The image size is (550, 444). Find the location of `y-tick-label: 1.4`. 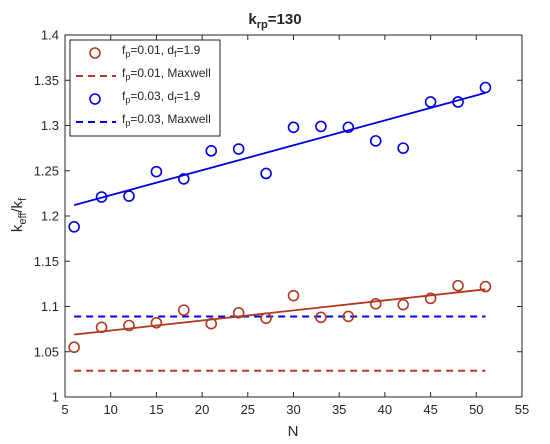

y-tick-label: 1.4 is located at coordinates (50, 35).